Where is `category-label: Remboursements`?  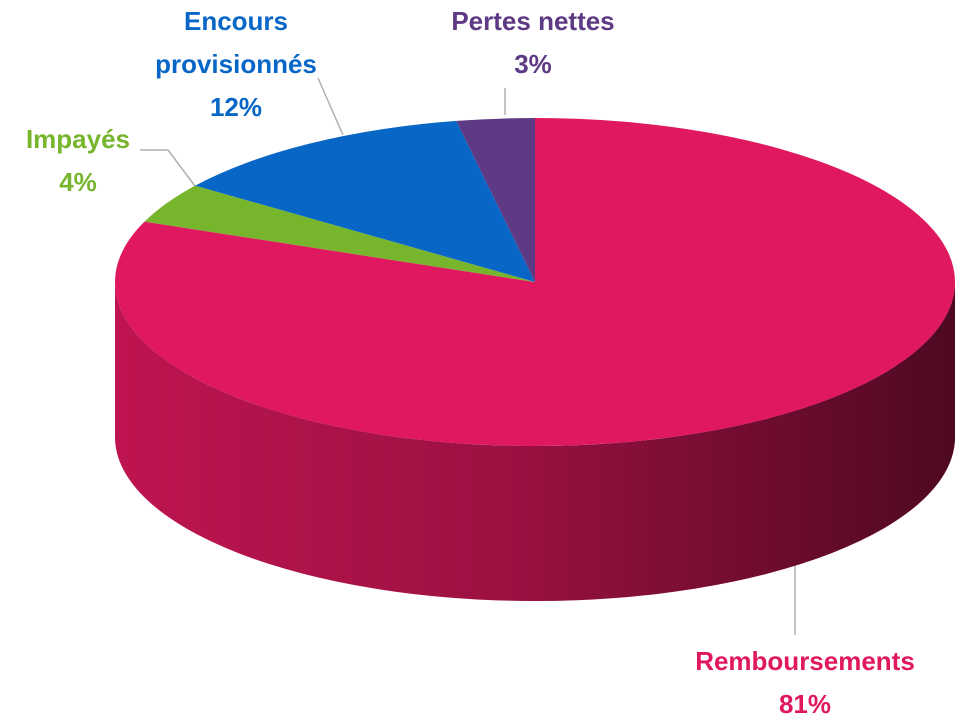
category-label: Remboursements is located at coordinates (805, 661).